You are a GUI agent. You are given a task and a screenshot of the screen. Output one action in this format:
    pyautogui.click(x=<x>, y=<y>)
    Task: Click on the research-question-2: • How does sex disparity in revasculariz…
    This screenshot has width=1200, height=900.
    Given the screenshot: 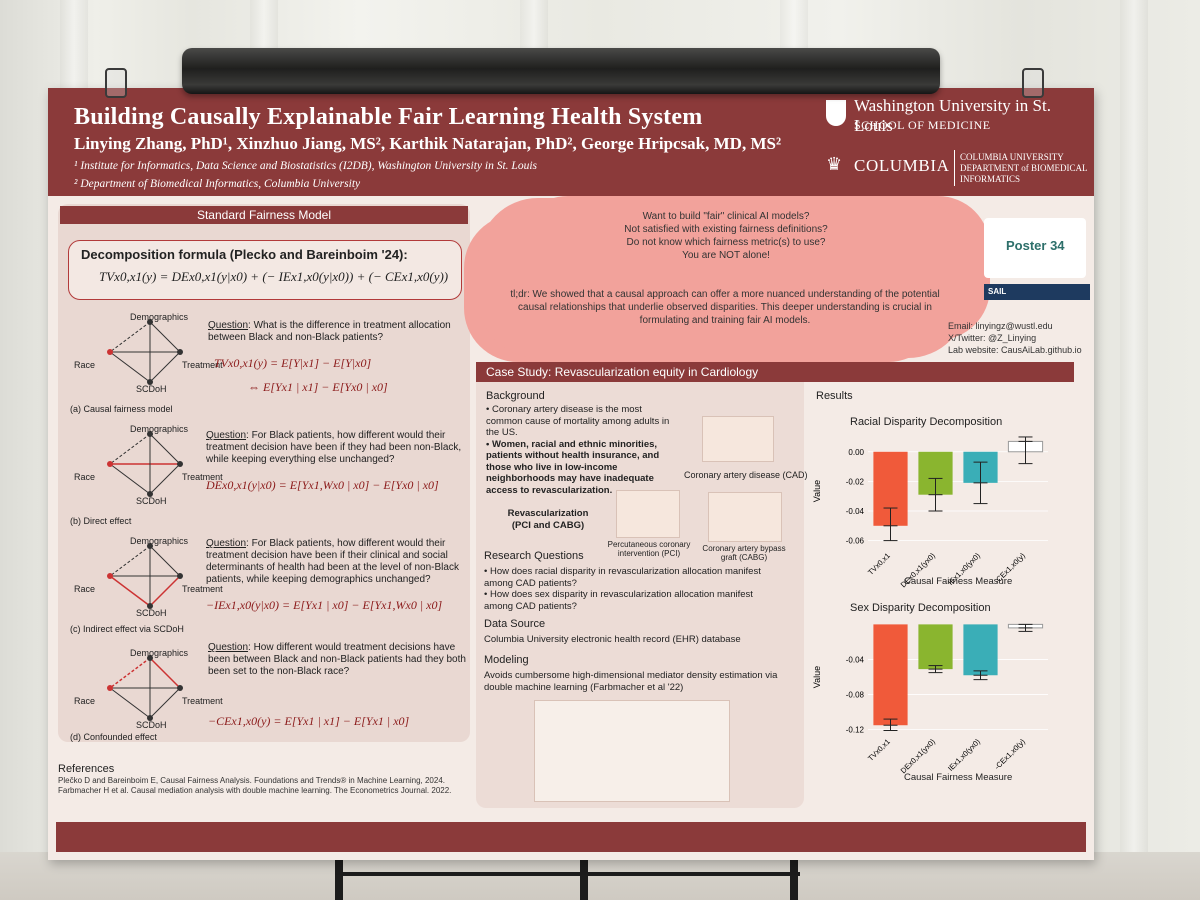 What is the action you would take?
    pyautogui.click(x=618, y=600)
    